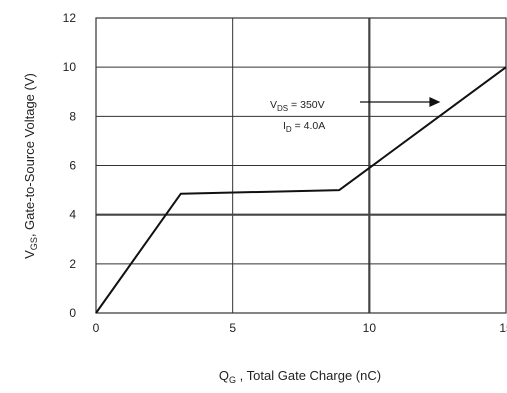 This screenshot has width=507, height=393. I want to click on annotation-vds: VDS = 350V, so click(297, 106).